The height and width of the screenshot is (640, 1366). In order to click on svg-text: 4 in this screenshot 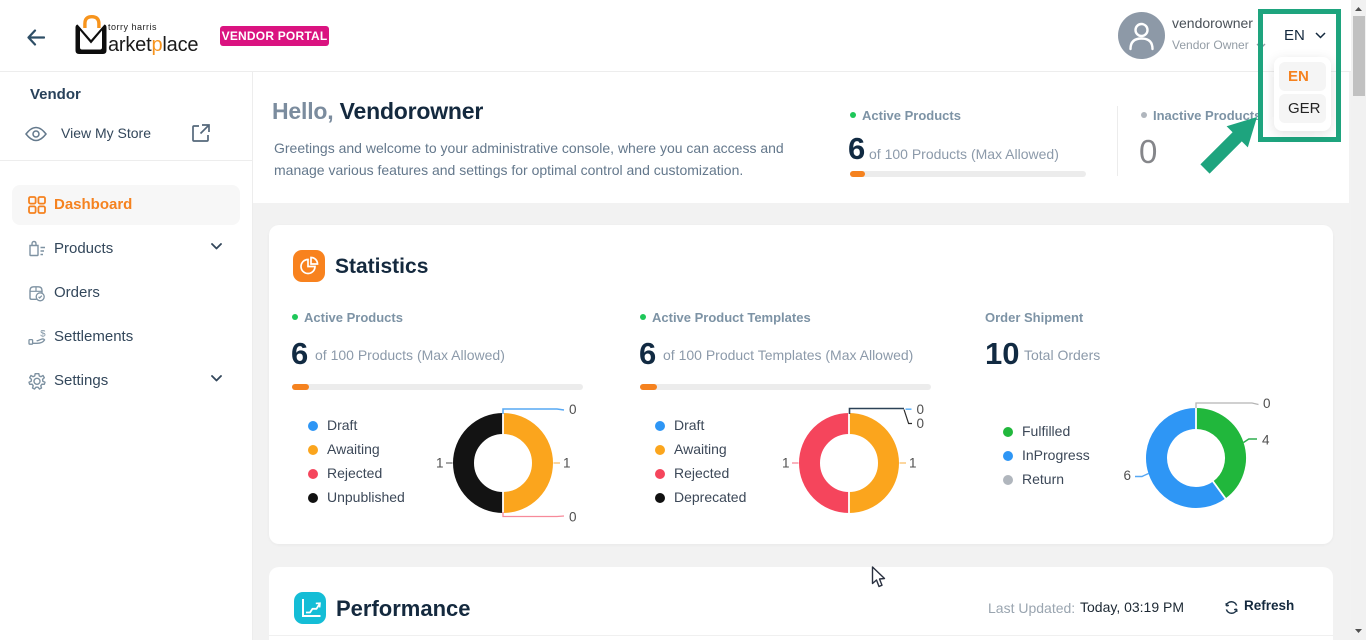, I will do `click(1266, 440)`.